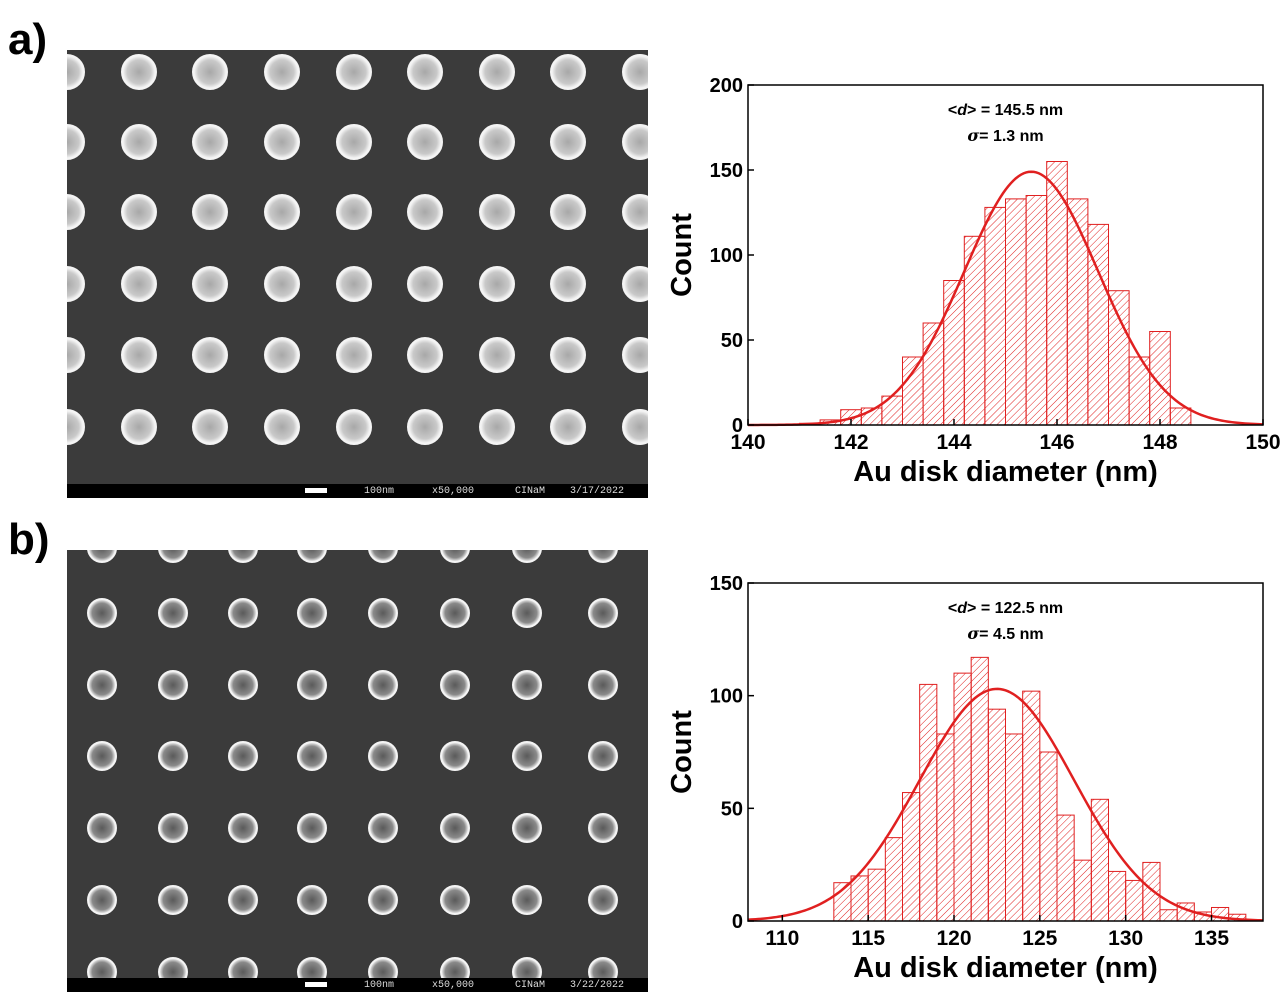 The image size is (1285, 992). Describe the element at coordinates (1039, 938) in the screenshot. I see `x-tick-label: 125` at that location.